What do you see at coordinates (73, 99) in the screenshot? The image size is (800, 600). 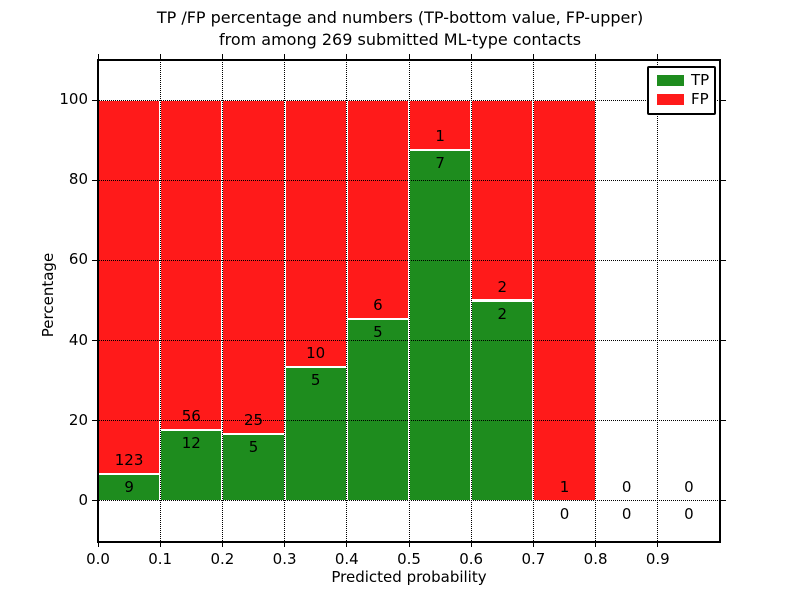 I see `y-tick-label-100: 100` at bounding box center [73, 99].